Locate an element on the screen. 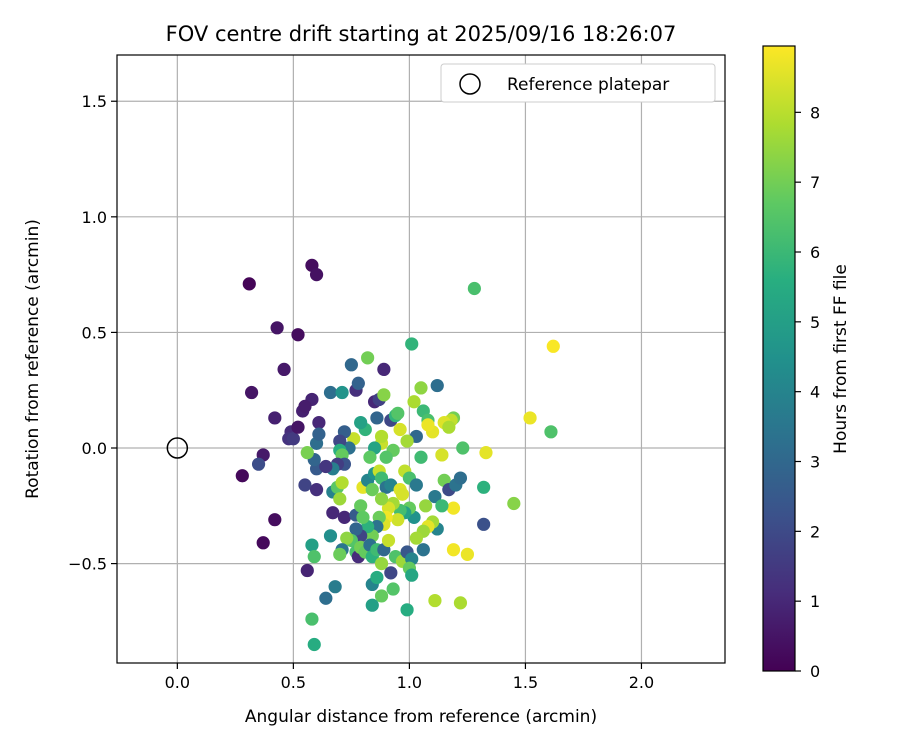  x-tick-label: 1.5 is located at coordinates (525, 682).